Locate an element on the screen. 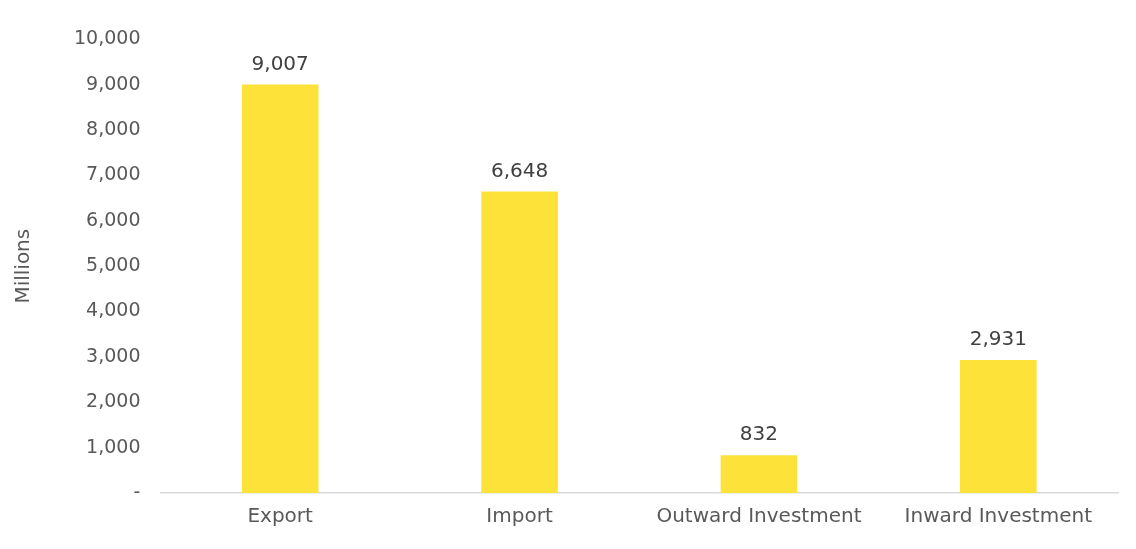 Image resolution: width=1136 pixels, height=549 pixels. y-tick-label: 3,000 is located at coordinates (113, 354).